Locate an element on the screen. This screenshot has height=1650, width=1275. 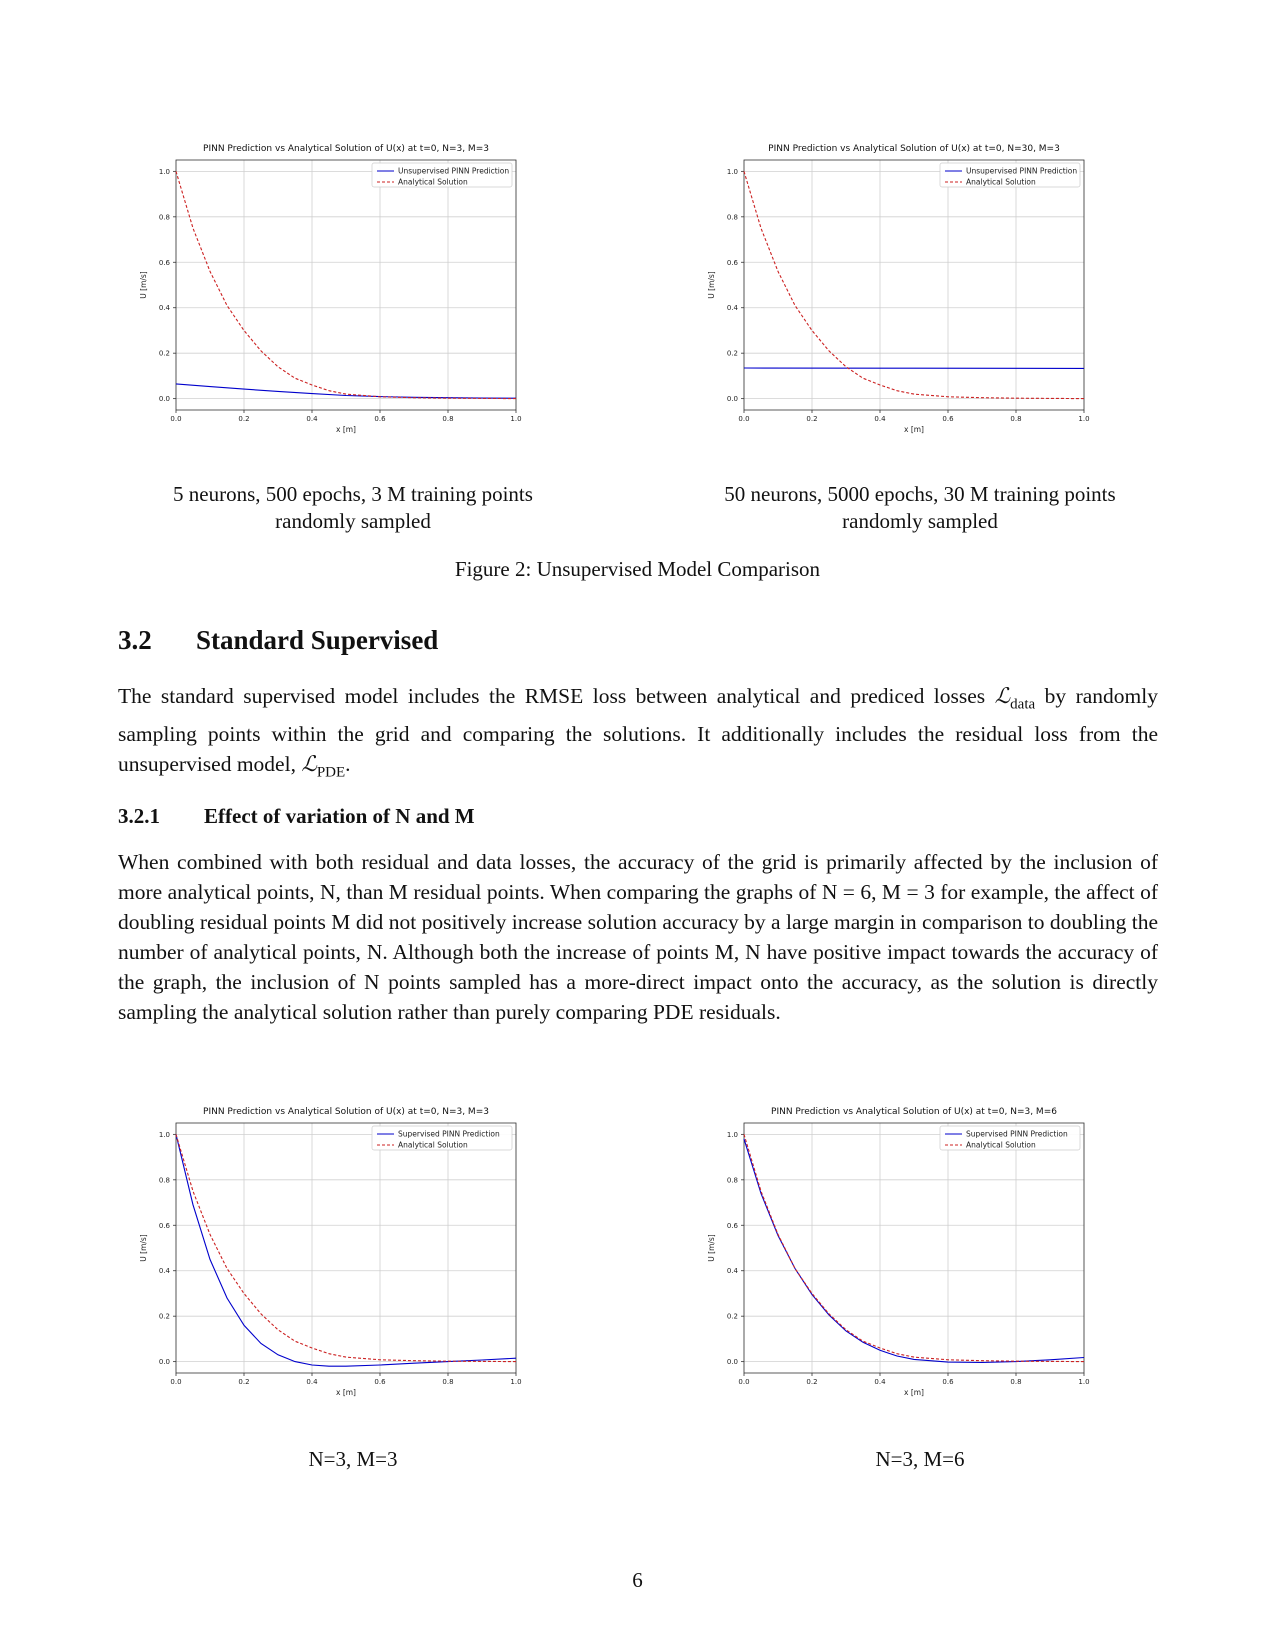
loss-symbol: ℒ is located at coordinates (1002, 696).